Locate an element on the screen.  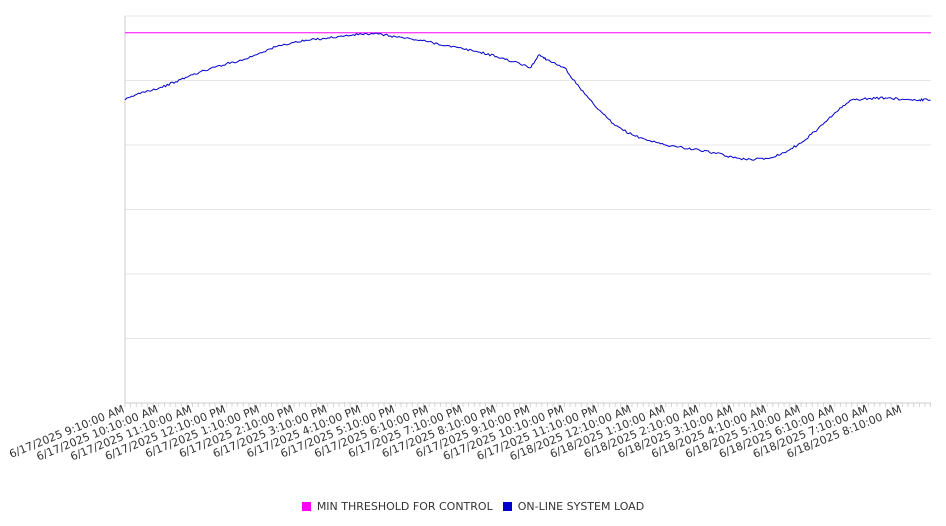
legend-label-load: ON-LINE SYSTEM LOAD is located at coordinates (581, 506).